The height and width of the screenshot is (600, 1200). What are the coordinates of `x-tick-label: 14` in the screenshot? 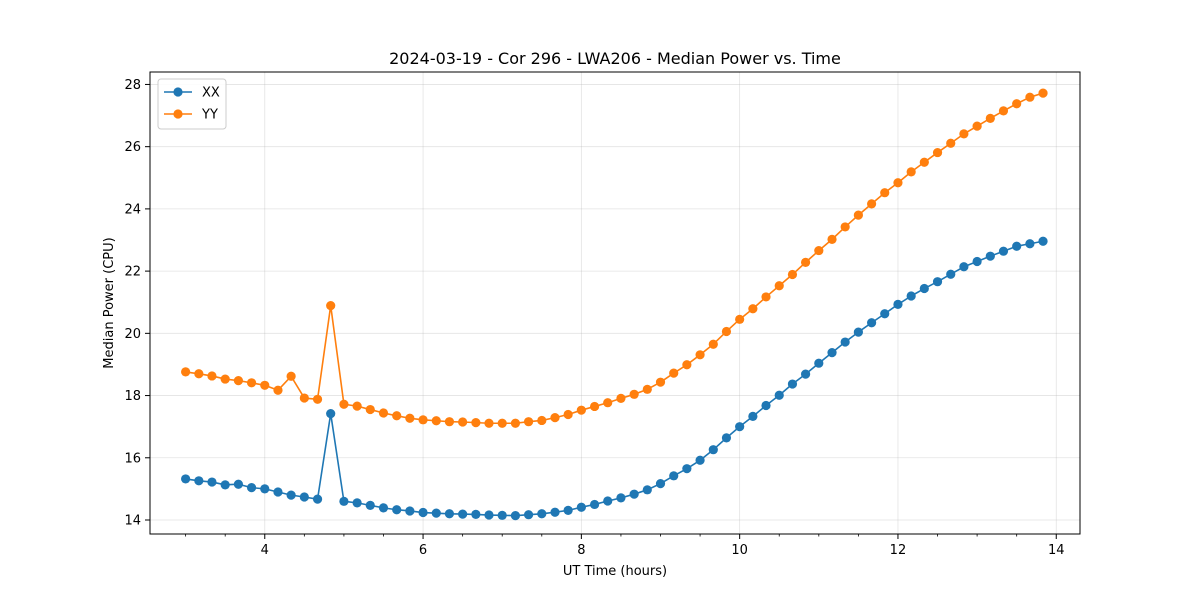 It's located at (1056, 550).